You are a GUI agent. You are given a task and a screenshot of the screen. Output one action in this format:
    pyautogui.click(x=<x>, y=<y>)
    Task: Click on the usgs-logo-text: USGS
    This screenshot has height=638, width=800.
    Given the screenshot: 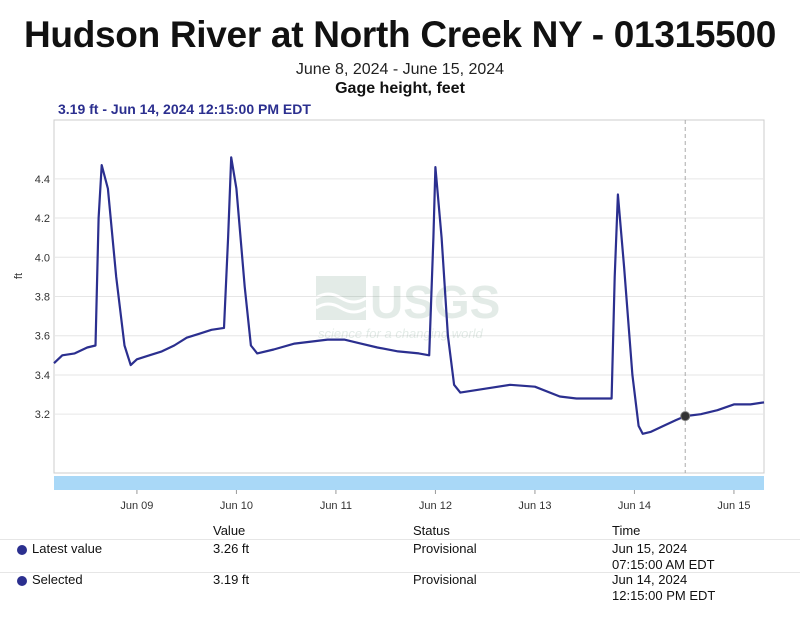 What is the action you would take?
    pyautogui.click(x=435, y=302)
    